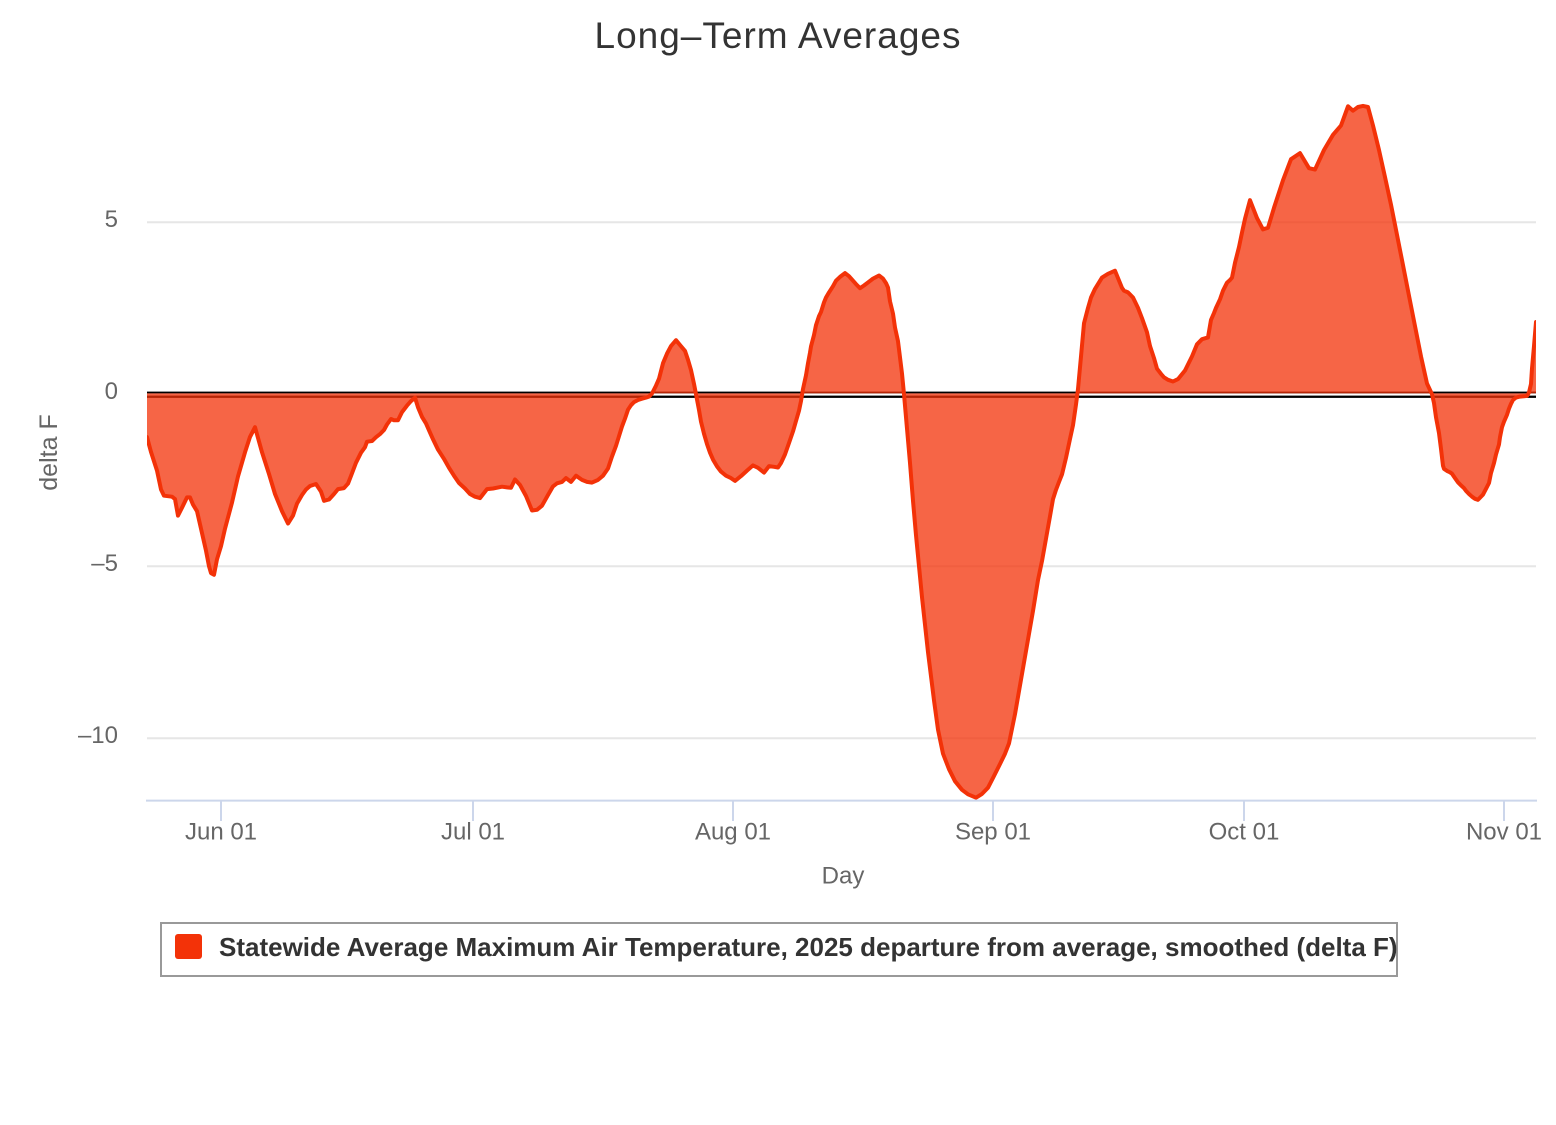 This screenshot has height=1125, width=1556. What do you see at coordinates (111, 391) in the screenshot?
I see `svg-text: 0` at bounding box center [111, 391].